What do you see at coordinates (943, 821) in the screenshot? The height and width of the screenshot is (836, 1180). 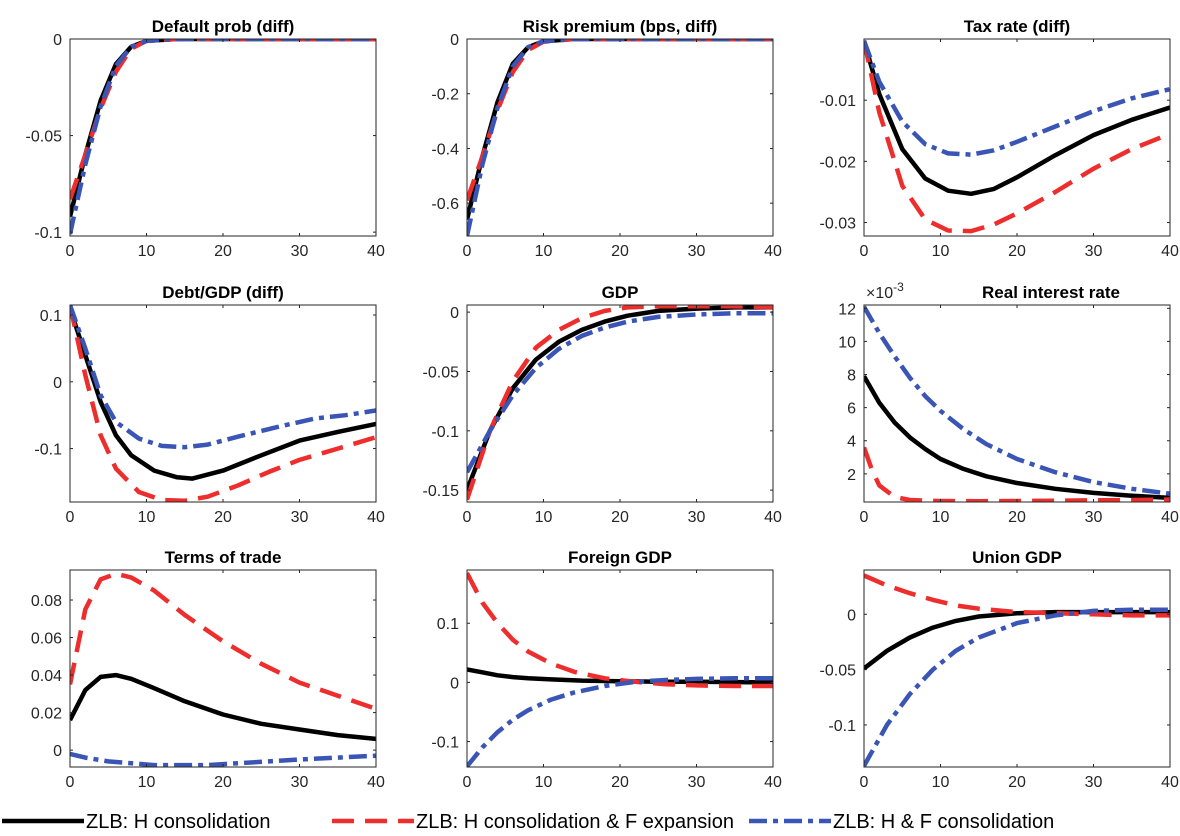 I see `legend-label-h-f-consolidation: ZLB: H & F consolidation` at bounding box center [943, 821].